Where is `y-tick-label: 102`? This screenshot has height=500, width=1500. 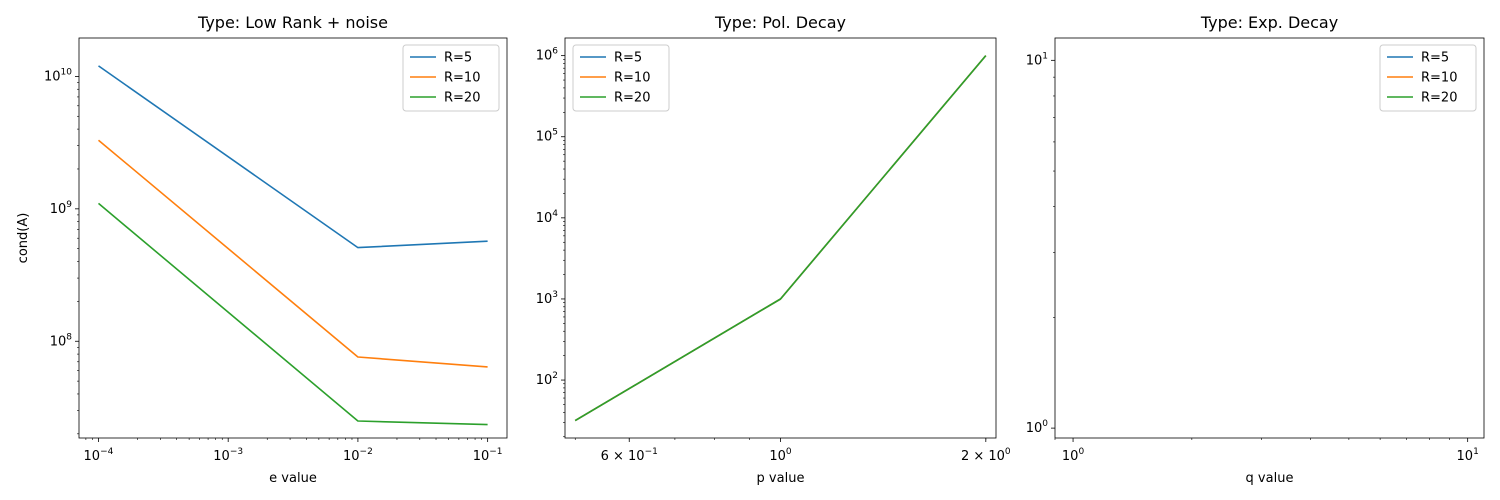
y-tick-label: 102 is located at coordinates (547, 379).